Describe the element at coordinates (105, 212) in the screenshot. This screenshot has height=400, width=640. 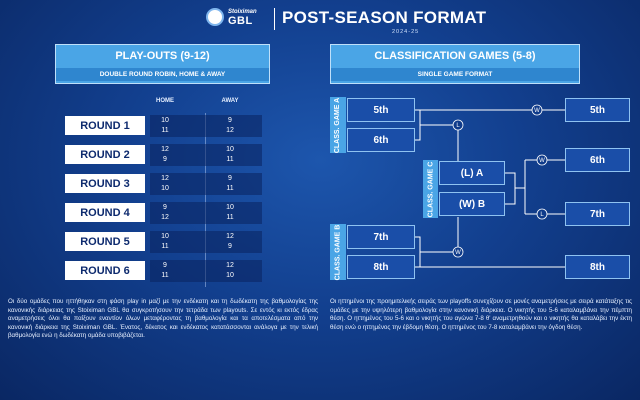
I see `round-label: ROUND 4` at that location.